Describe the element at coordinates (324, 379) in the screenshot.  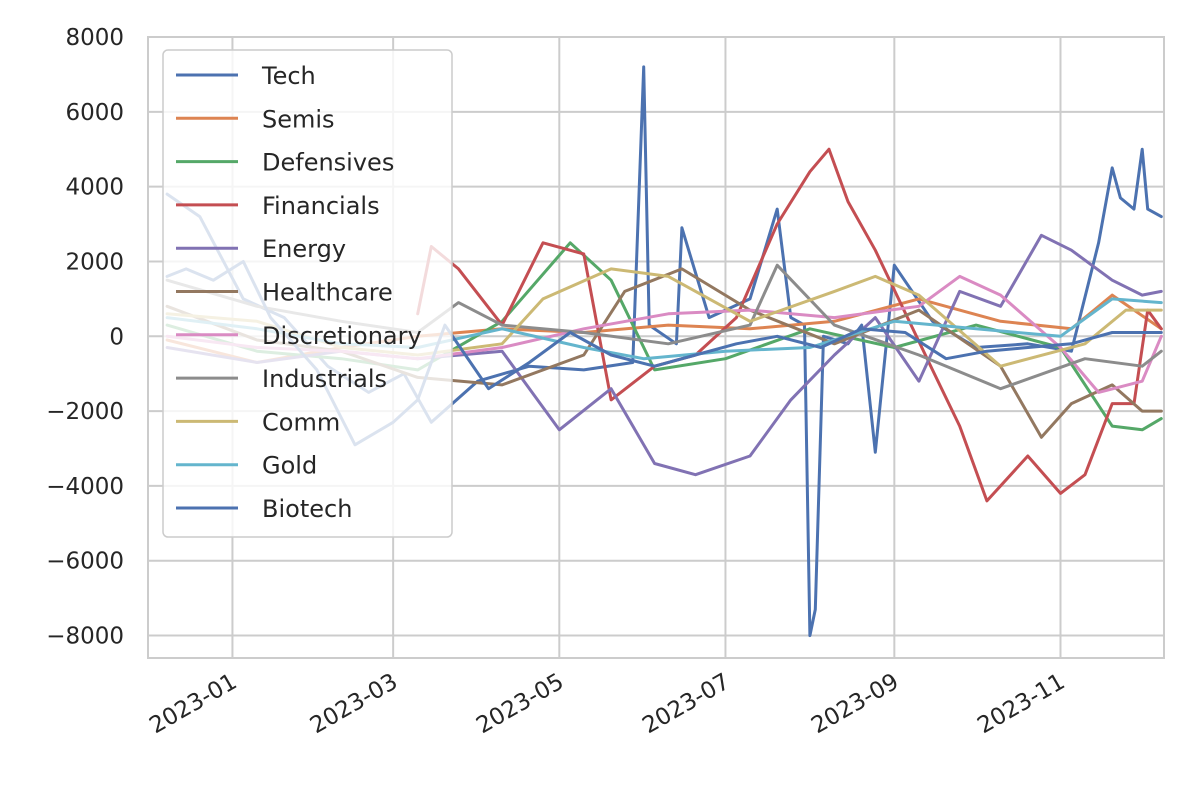
I see `legend-label-industrials: Industrials` at that location.